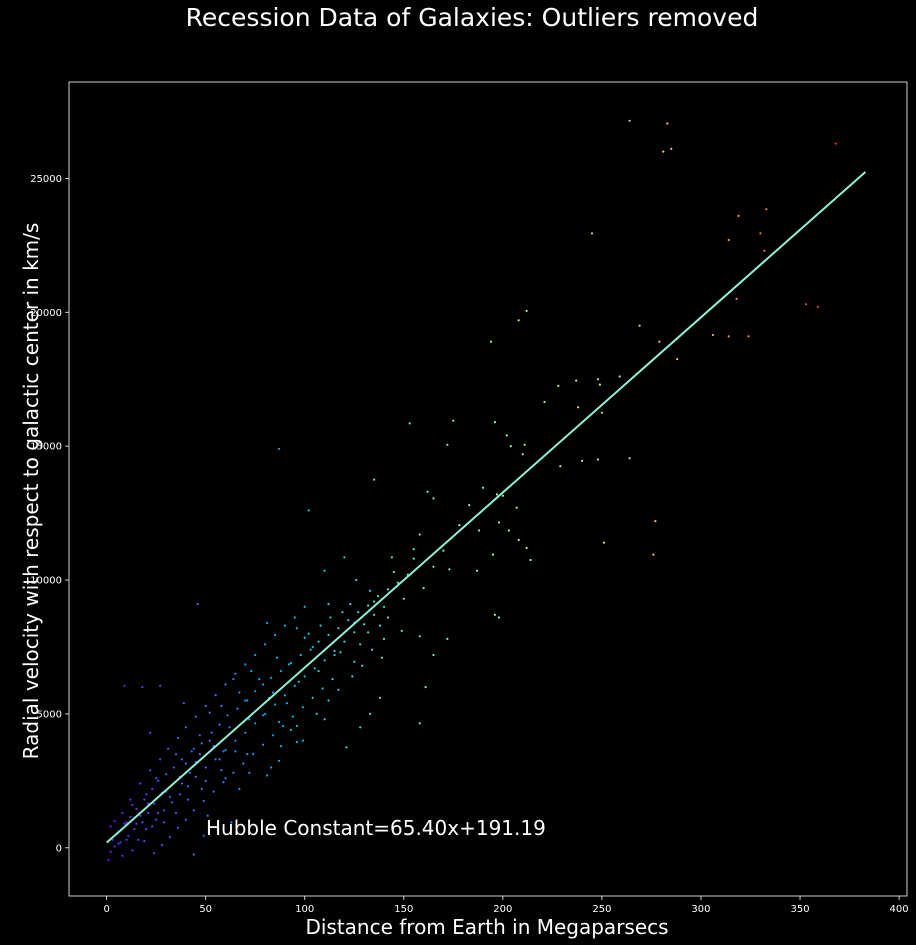  Describe the element at coordinates (46, 313) in the screenshot. I see `y-tick-label: 20000` at that location.